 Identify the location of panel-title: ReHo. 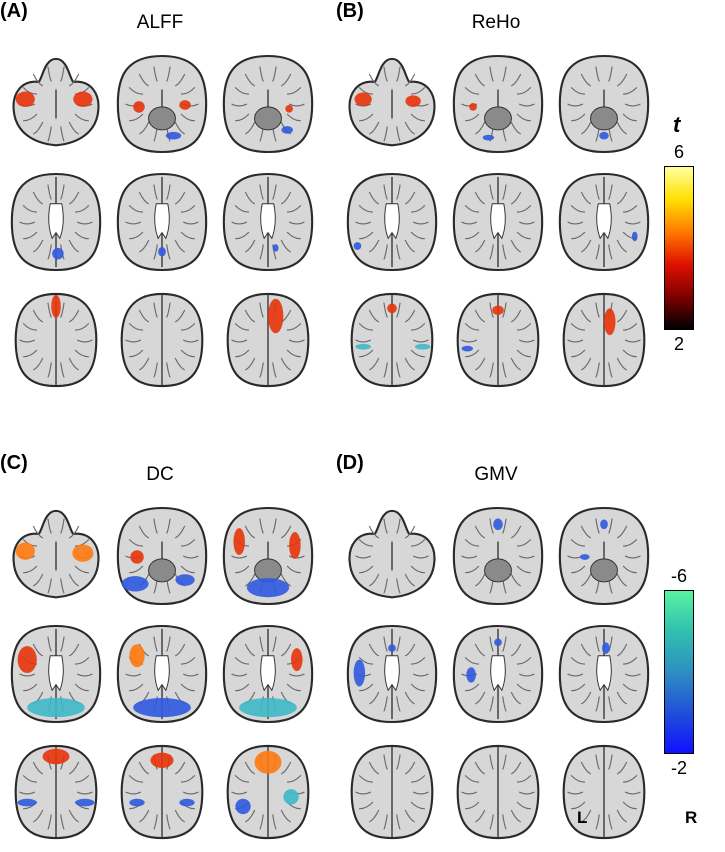
(496, 22).